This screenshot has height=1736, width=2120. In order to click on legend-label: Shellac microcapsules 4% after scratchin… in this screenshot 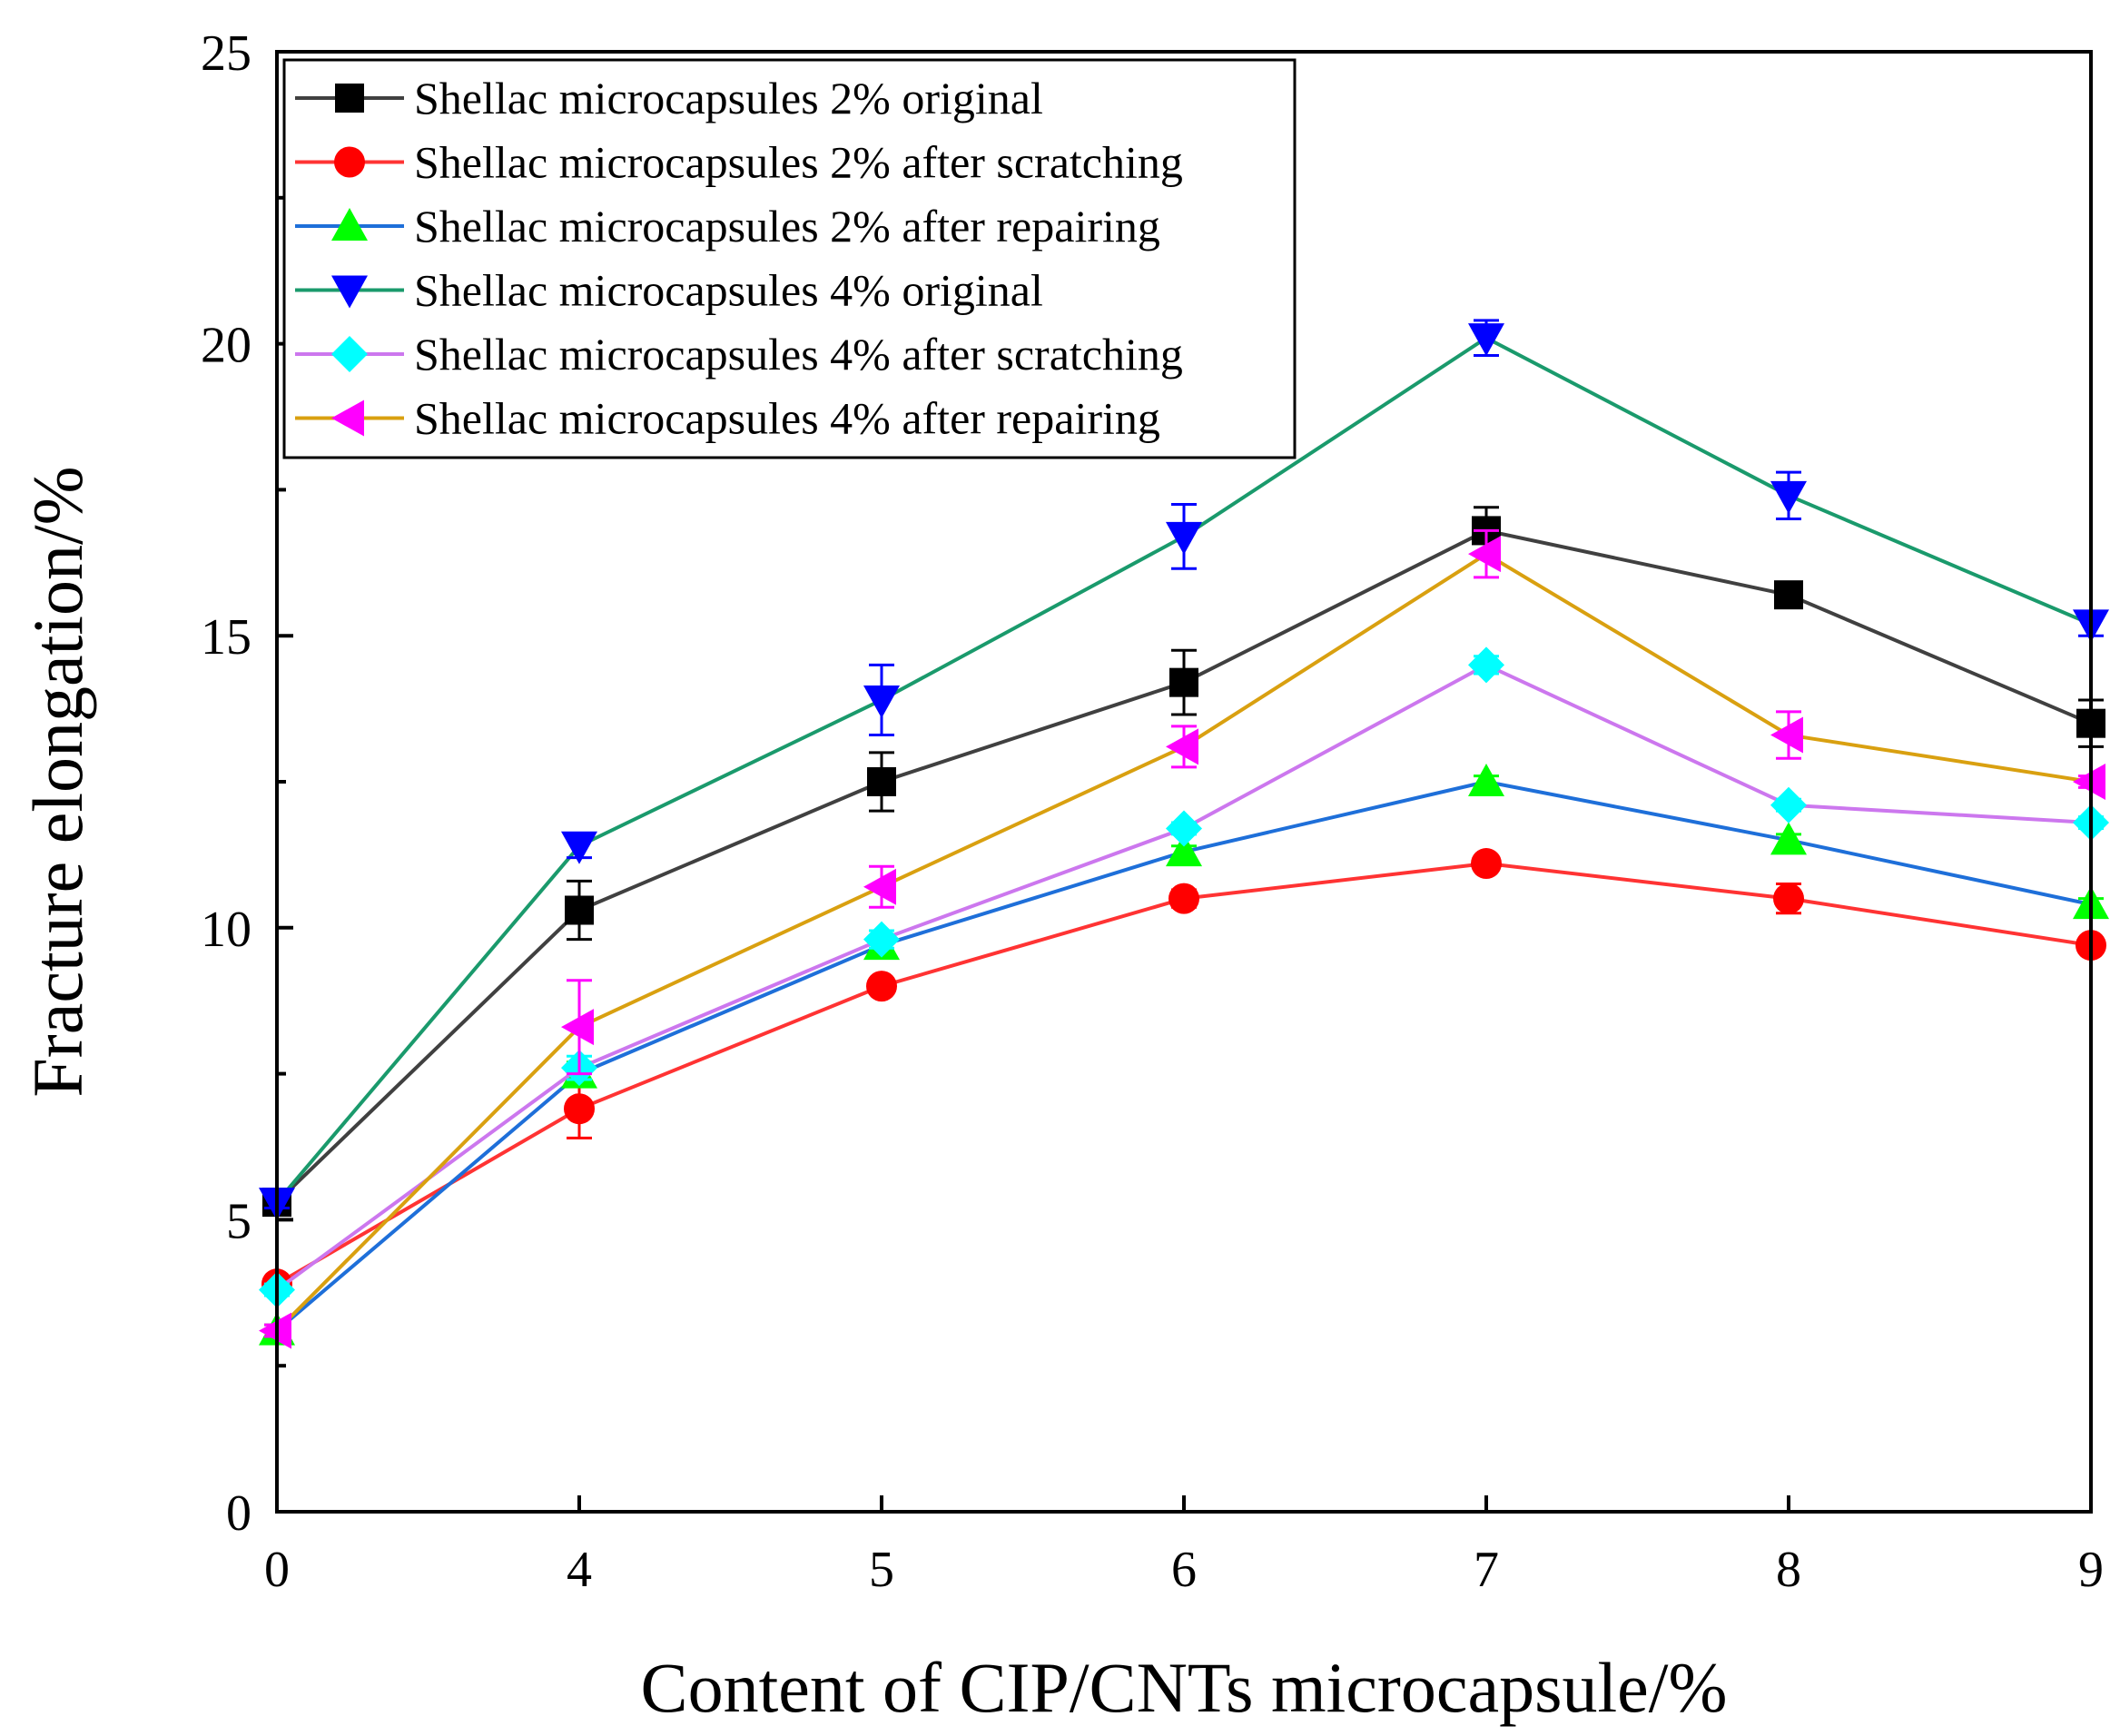, I will do `click(798, 354)`.